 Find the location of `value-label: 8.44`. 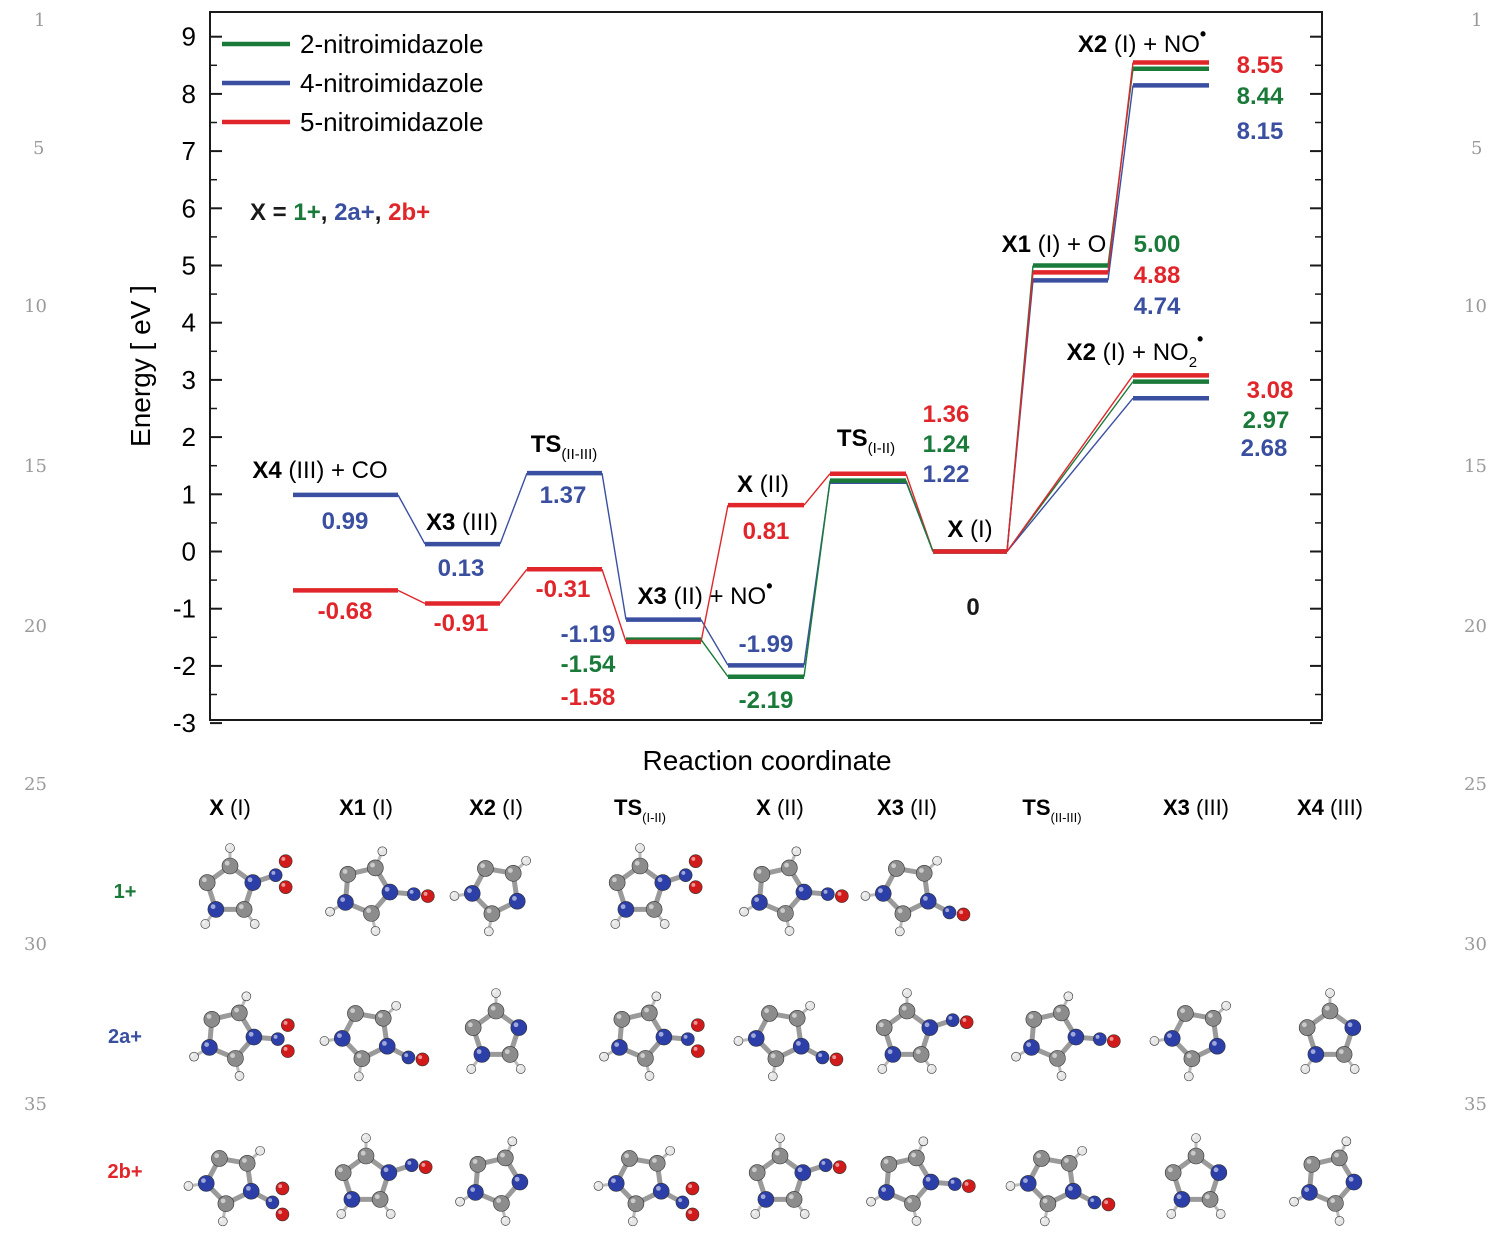

value-label: 8.44 is located at coordinates (1260, 96).